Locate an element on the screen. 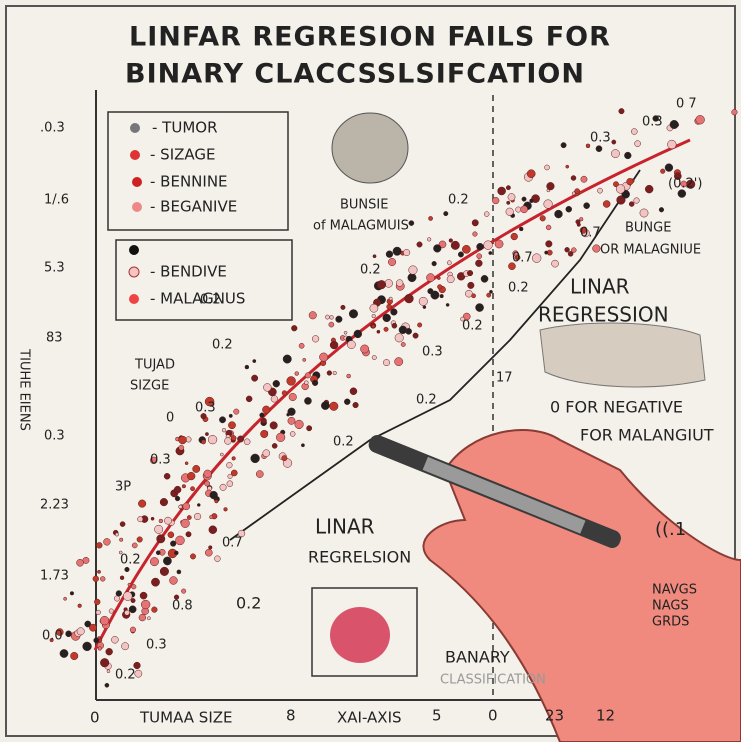 Image resolution: width=741 pixels, height=742 pixels. pen is located at coordinates (494, 491).